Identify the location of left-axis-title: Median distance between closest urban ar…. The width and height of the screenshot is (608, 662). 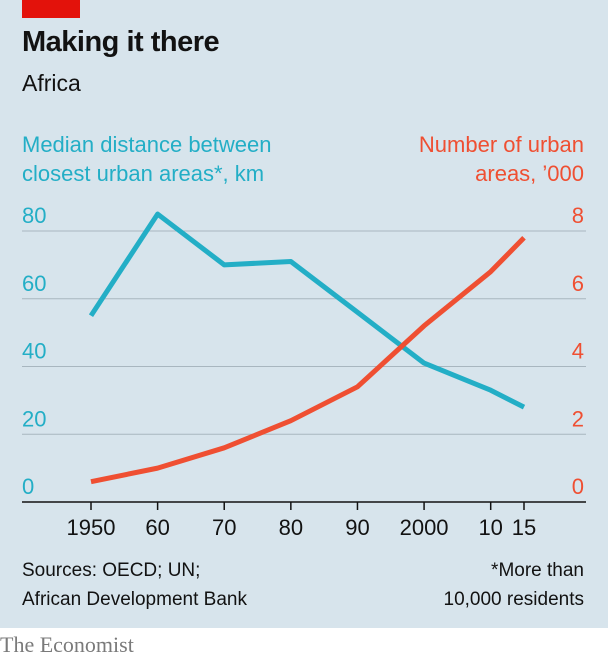
(147, 159).